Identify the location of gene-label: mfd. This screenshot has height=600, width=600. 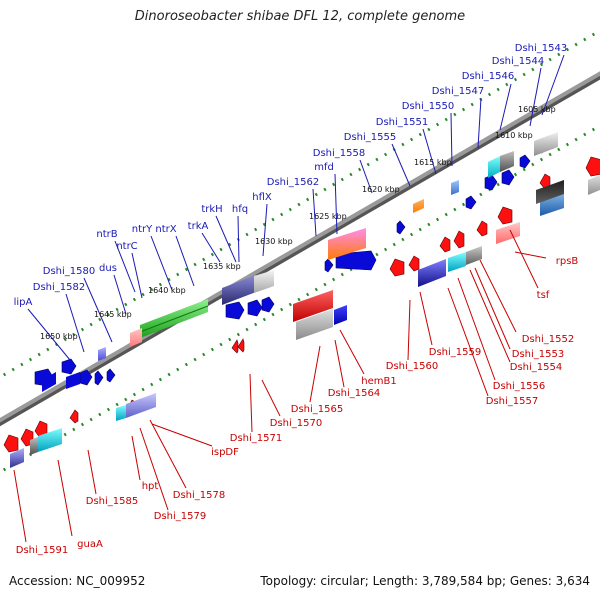
(324, 167).